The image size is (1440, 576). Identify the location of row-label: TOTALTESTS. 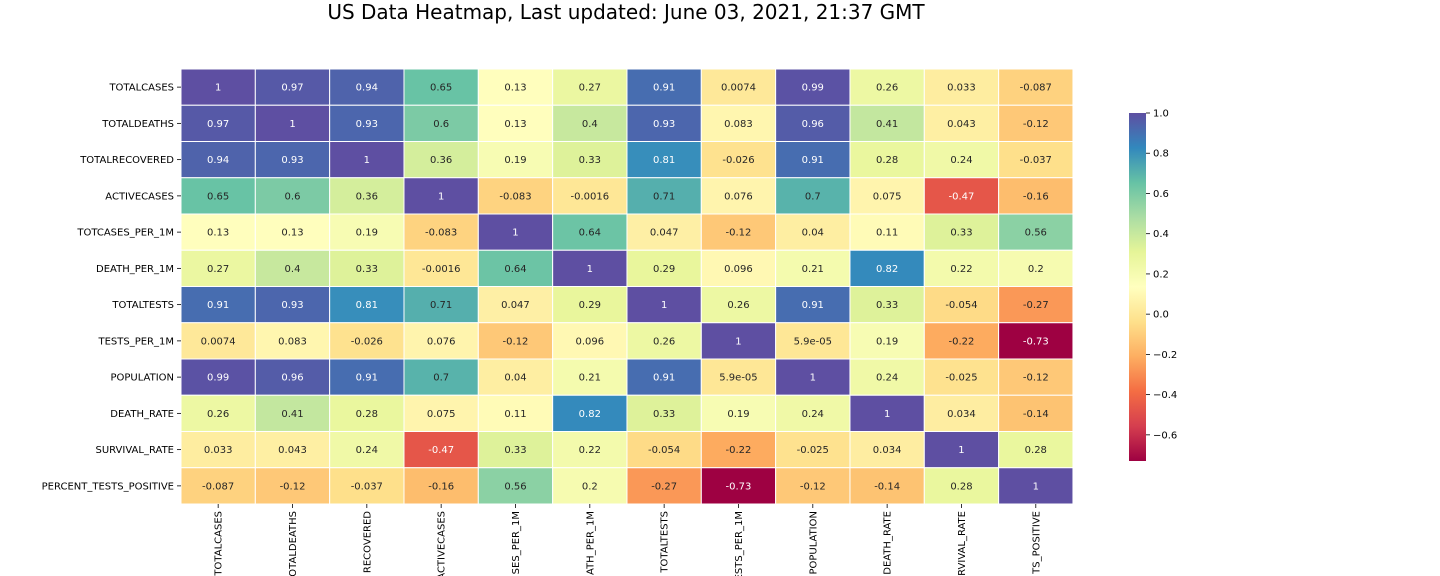
(142, 305).